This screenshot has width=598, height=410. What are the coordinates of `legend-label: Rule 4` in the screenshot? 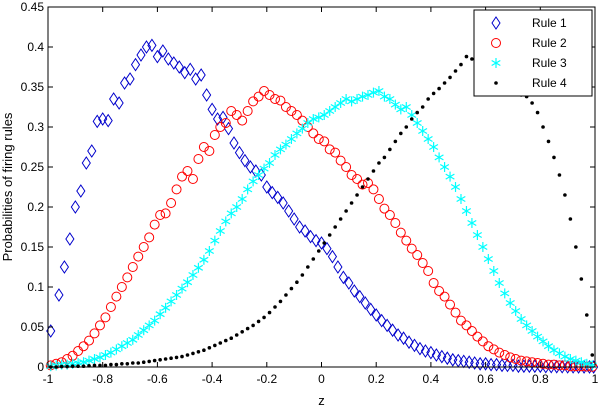 It's located at (549, 83).